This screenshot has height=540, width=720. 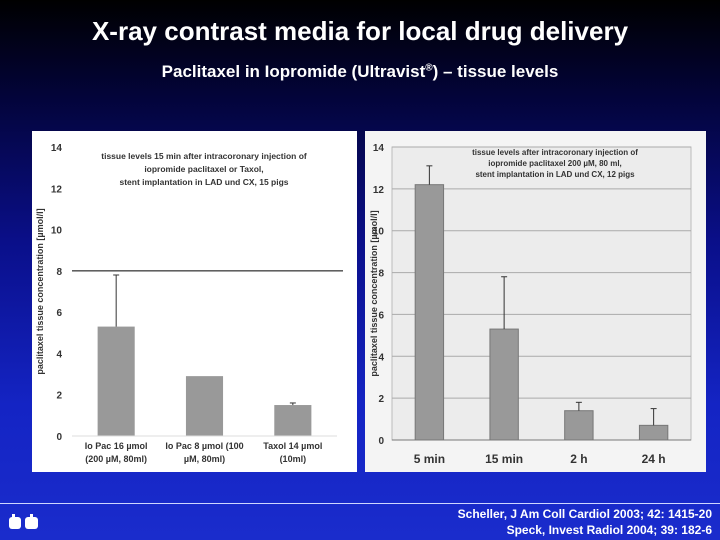 What do you see at coordinates (578, 459) in the screenshot?
I see `x-tick-label: 2 h` at bounding box center [578, 459].